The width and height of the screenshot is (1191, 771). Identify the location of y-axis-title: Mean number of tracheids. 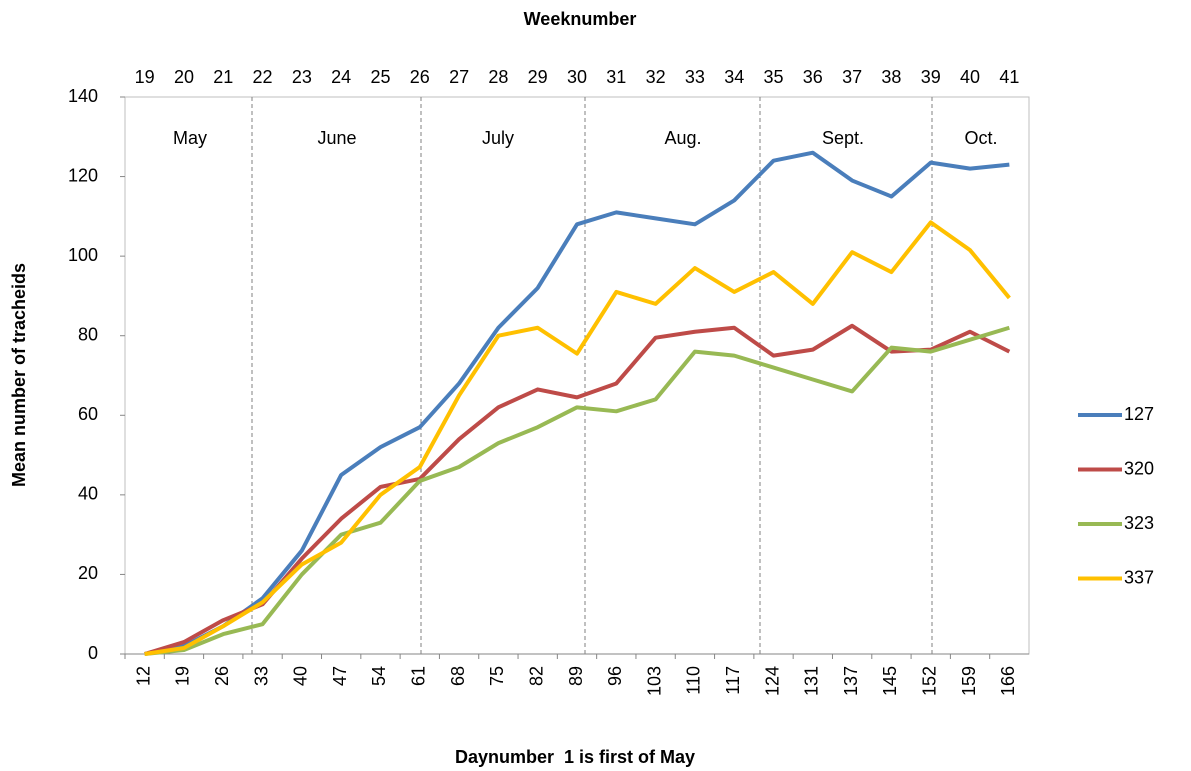
(19, 375).